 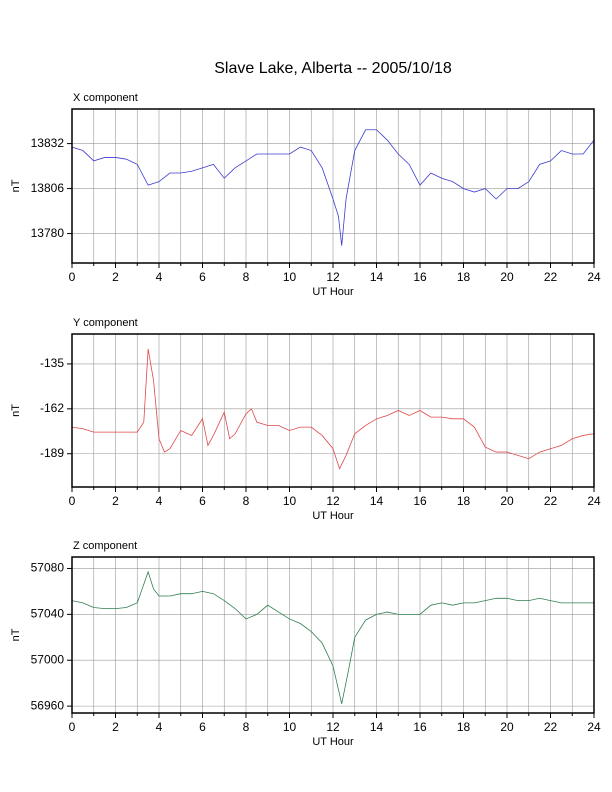 I want to click on y-tick-label: 56960, so click(x=48, y=705).